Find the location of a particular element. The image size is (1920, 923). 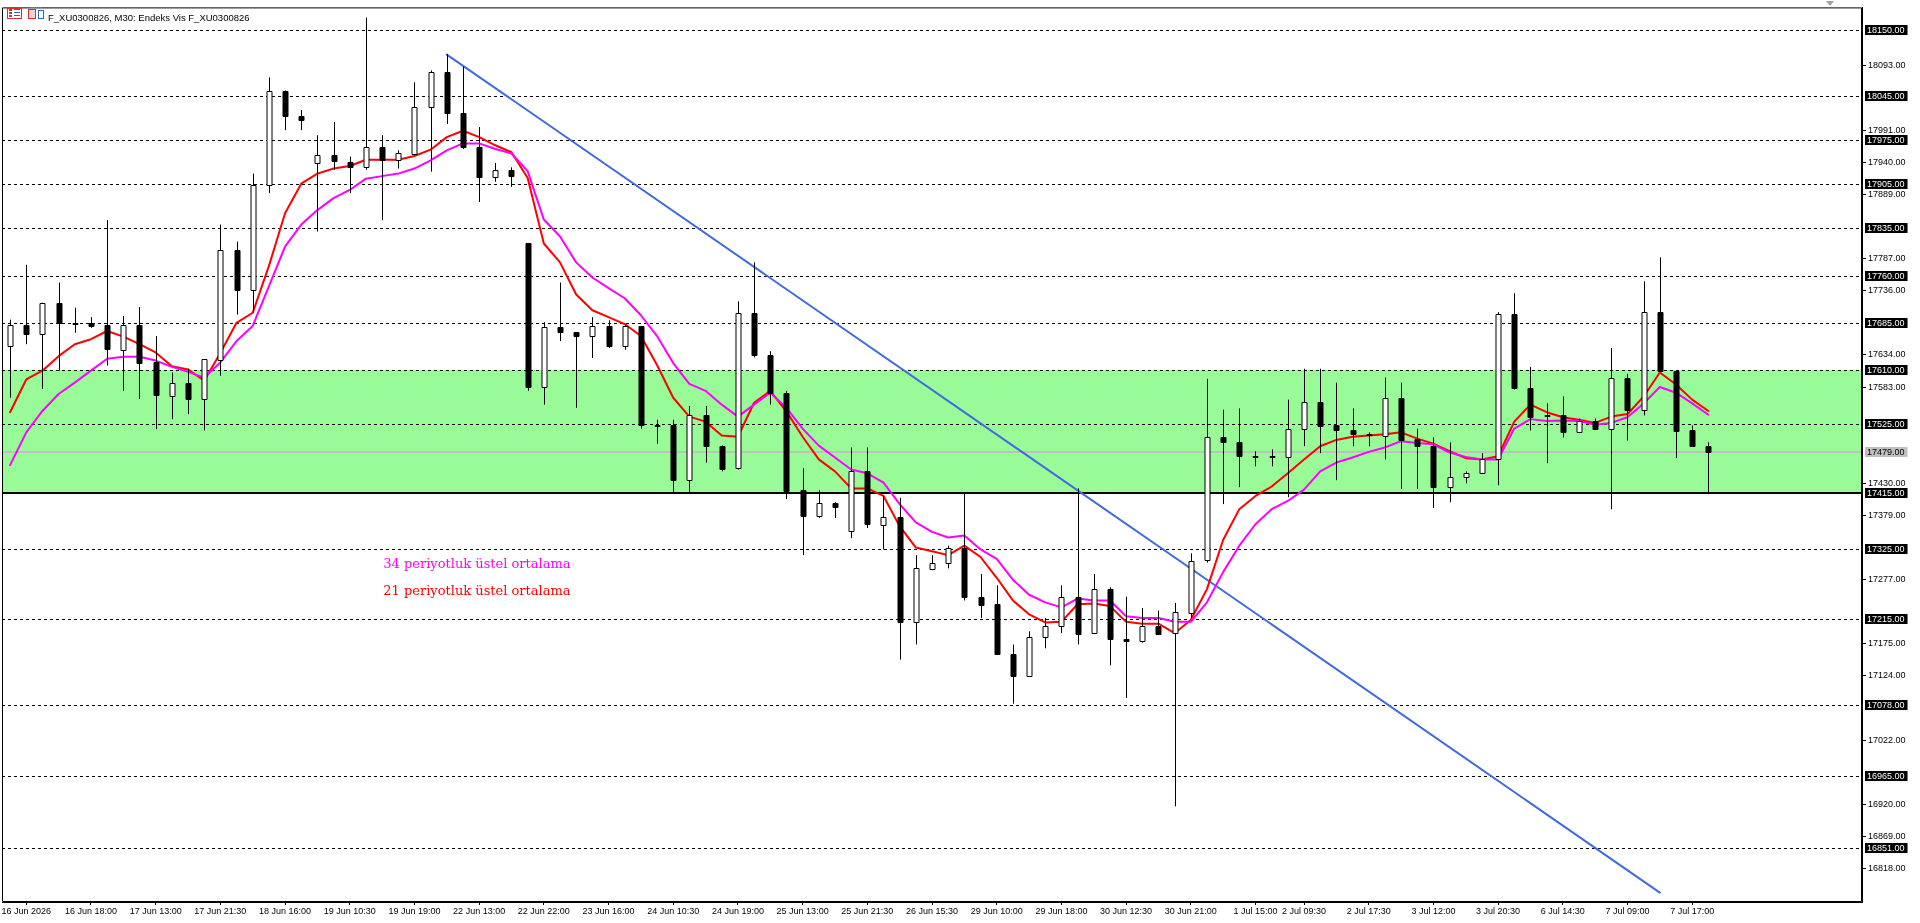

y-tick-label: 17634.00 is located at coordinates (1887, 354).